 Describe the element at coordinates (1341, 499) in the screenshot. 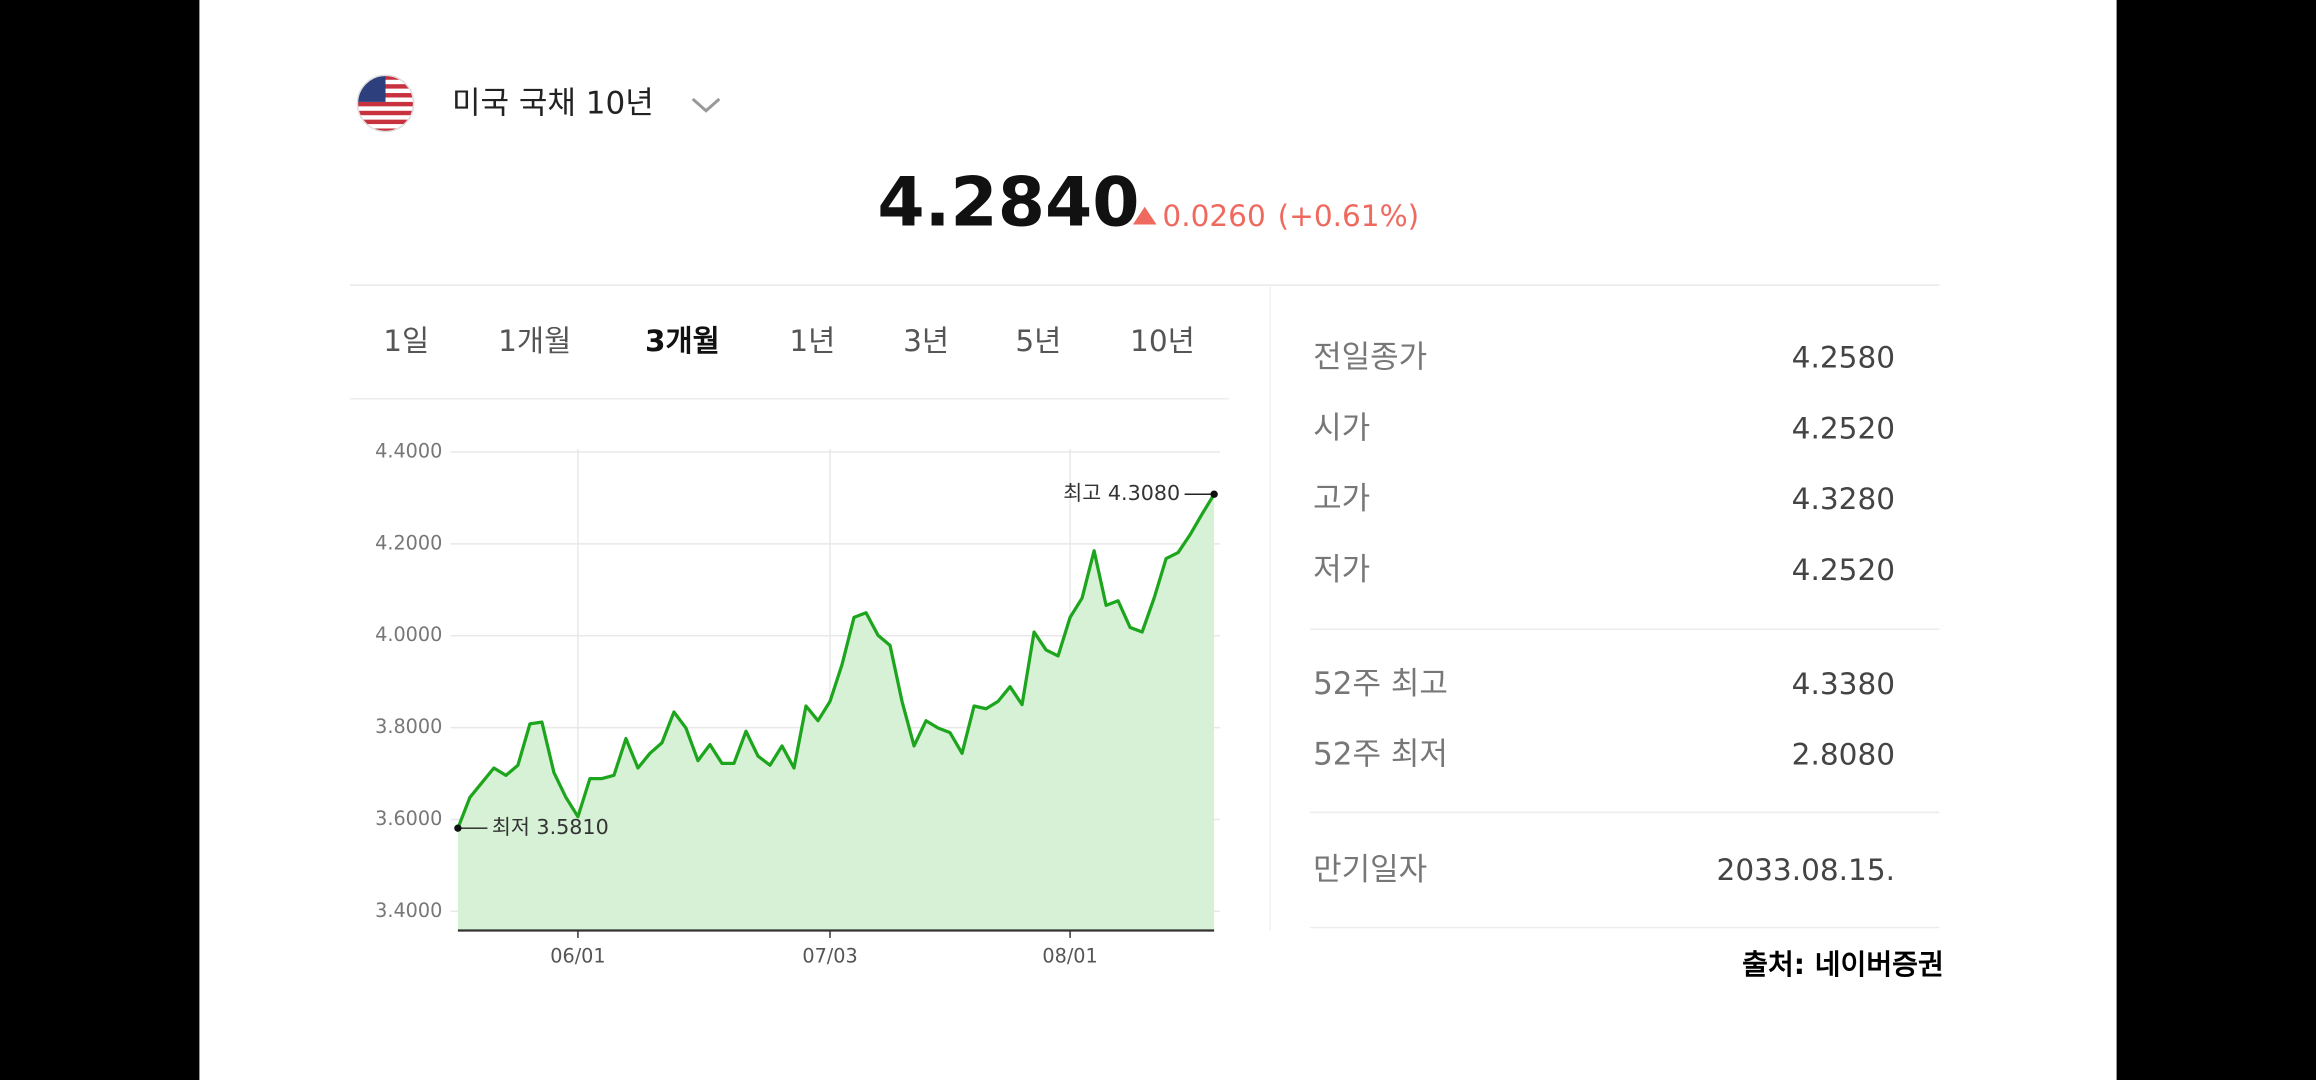

I see `stat-label: 고가` at that location.